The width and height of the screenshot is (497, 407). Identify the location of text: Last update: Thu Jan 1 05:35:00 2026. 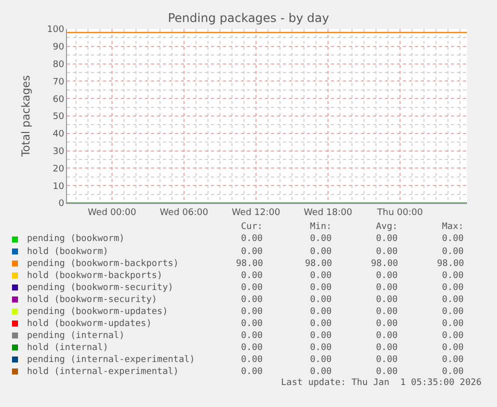
(381, 383).